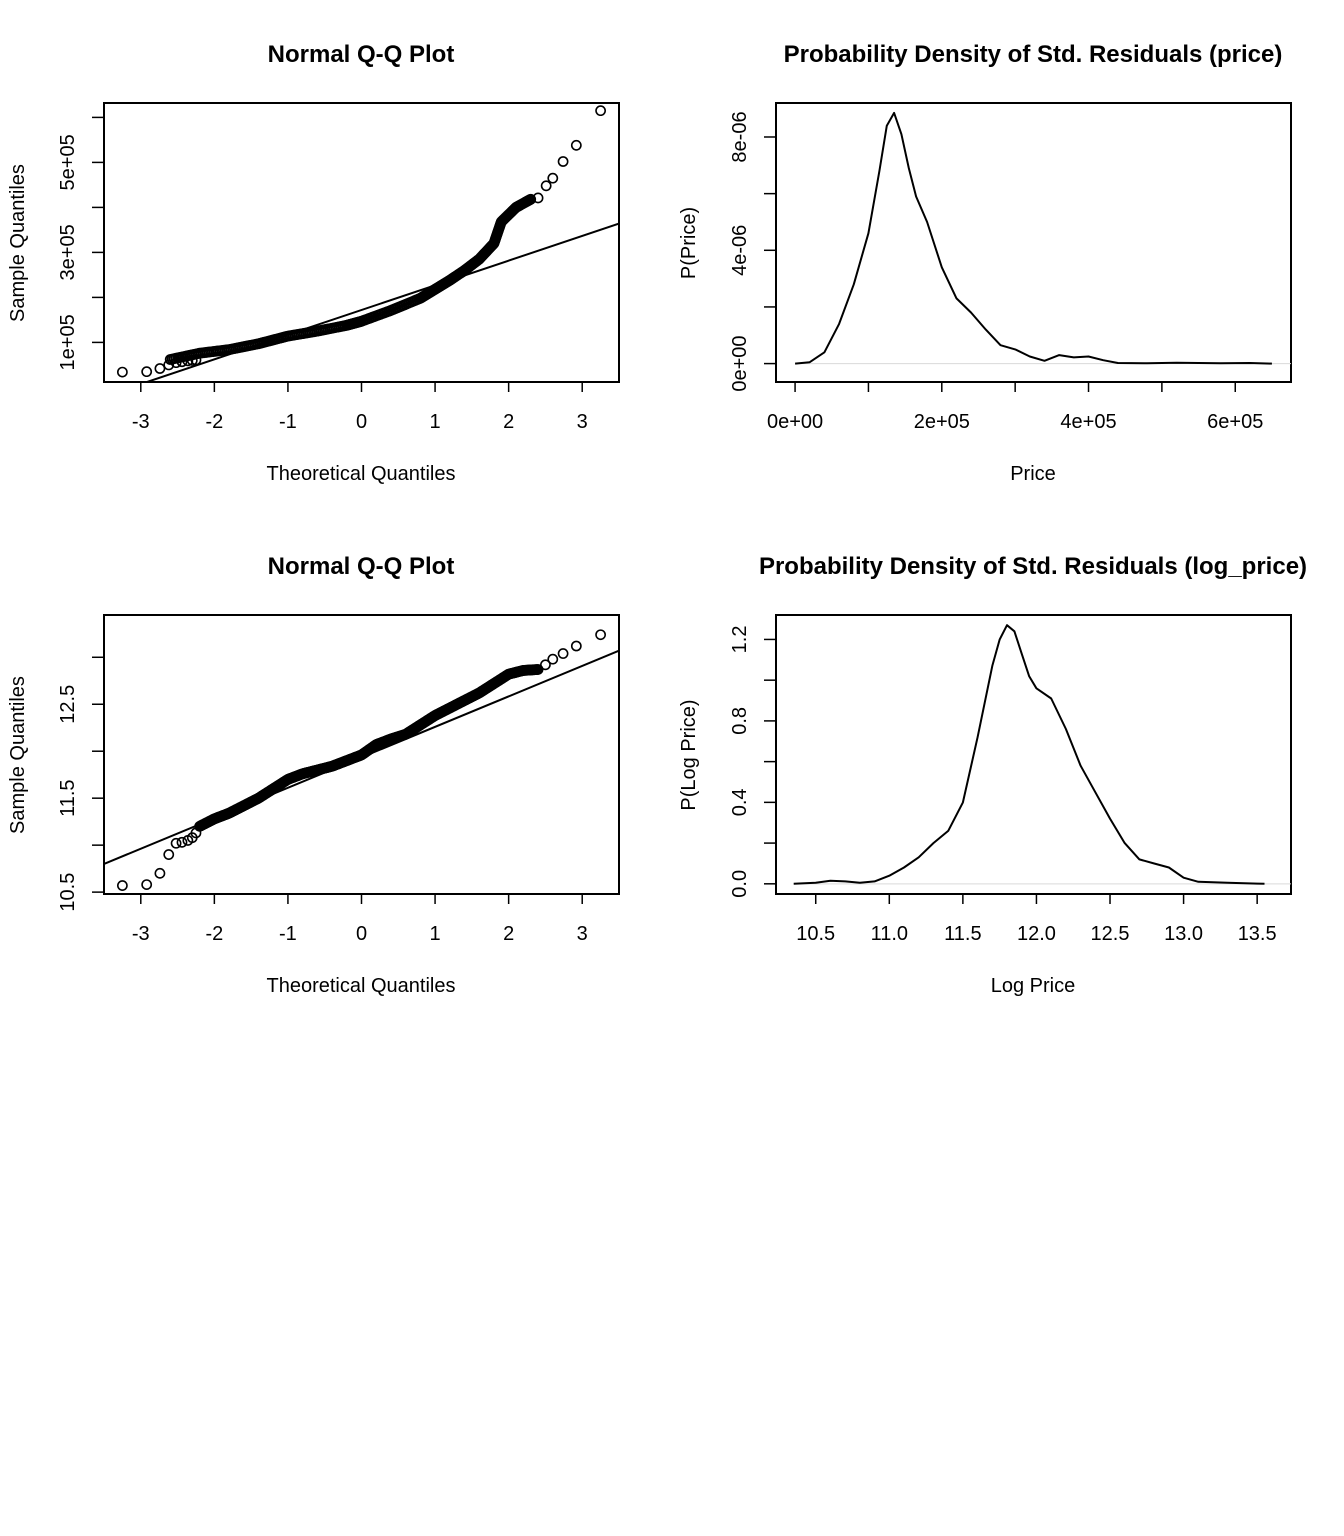 Image resolution: width=1344 pixels, height=1536 pixels. Describe the element at coordinates (740, 250) in the screenshot. I see `y-tick-label: 4e-06` at that location.